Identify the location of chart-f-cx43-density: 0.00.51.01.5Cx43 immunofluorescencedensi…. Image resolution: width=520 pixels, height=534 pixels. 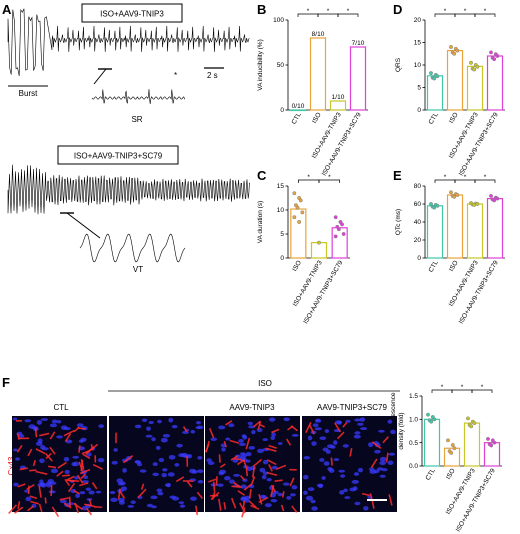
(446, 458).